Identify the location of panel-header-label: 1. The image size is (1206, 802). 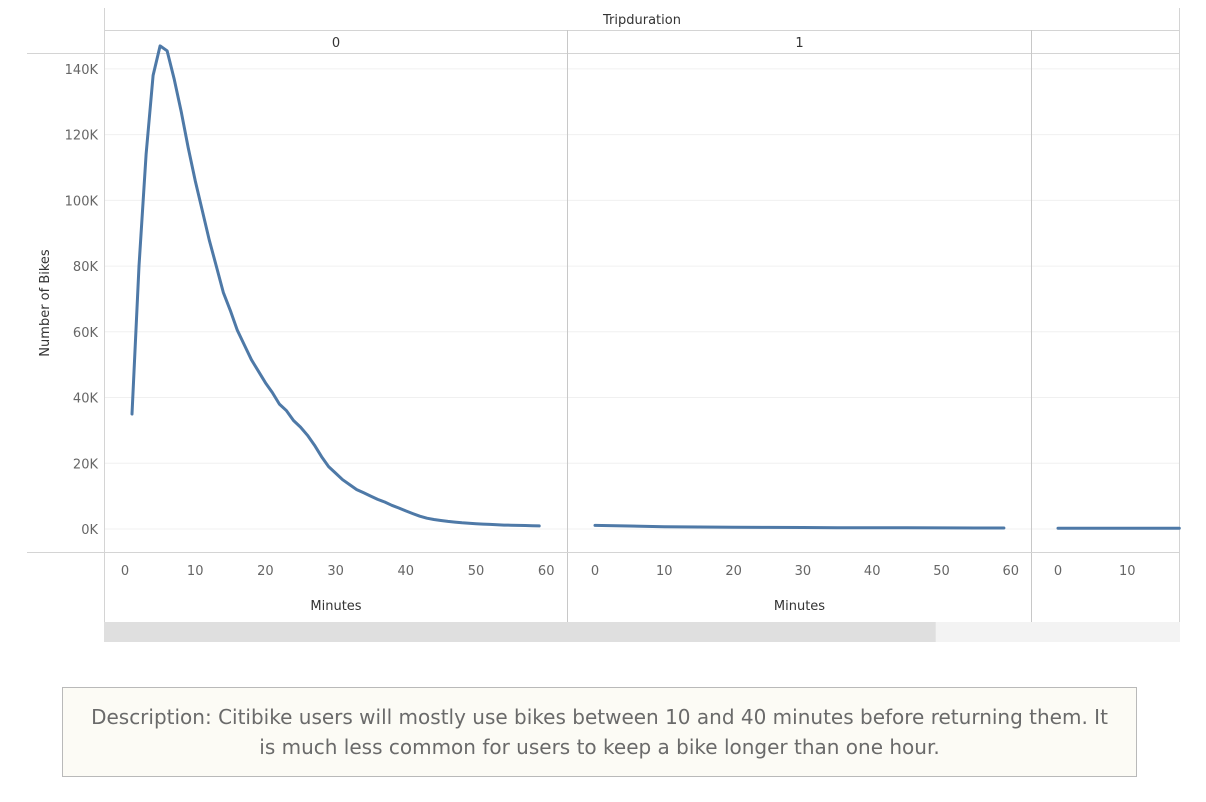
(799, 43).